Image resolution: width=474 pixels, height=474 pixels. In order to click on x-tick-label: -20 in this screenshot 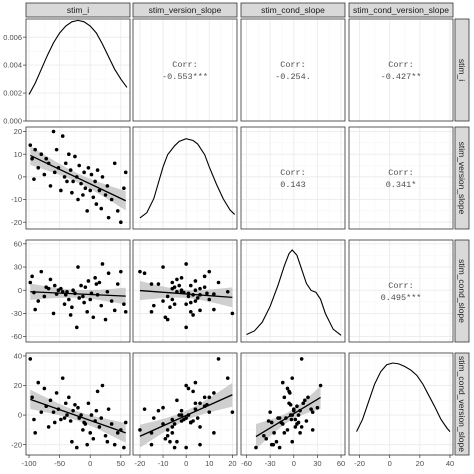, I will do `click(359, 463)`.